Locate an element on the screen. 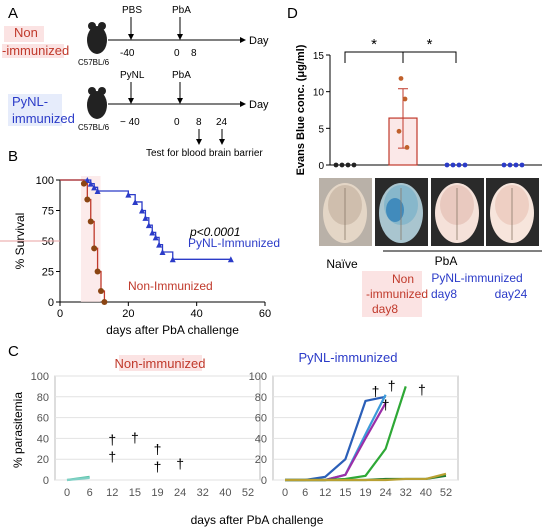  panel-label-b: B is located at coordinates (13, 156).